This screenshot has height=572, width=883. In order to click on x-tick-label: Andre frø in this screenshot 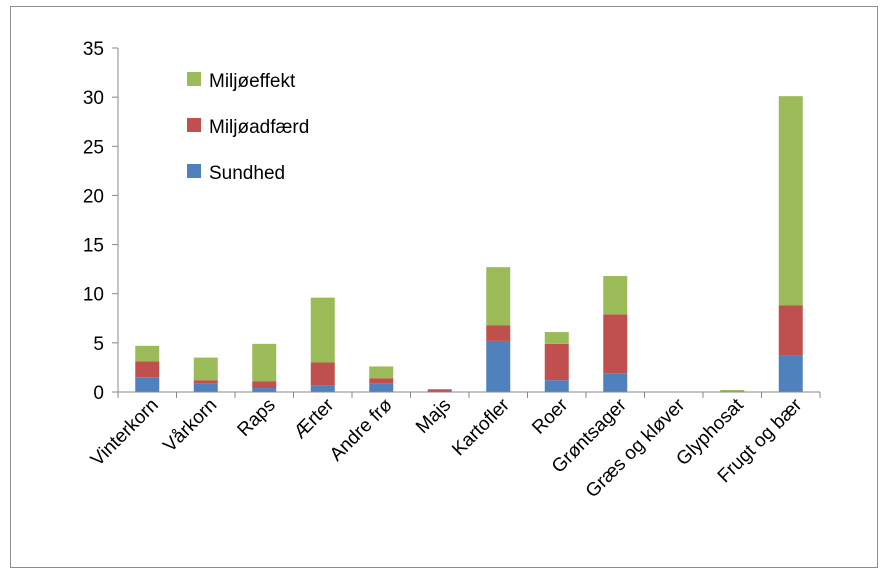, I will do `click(361, 429)`.